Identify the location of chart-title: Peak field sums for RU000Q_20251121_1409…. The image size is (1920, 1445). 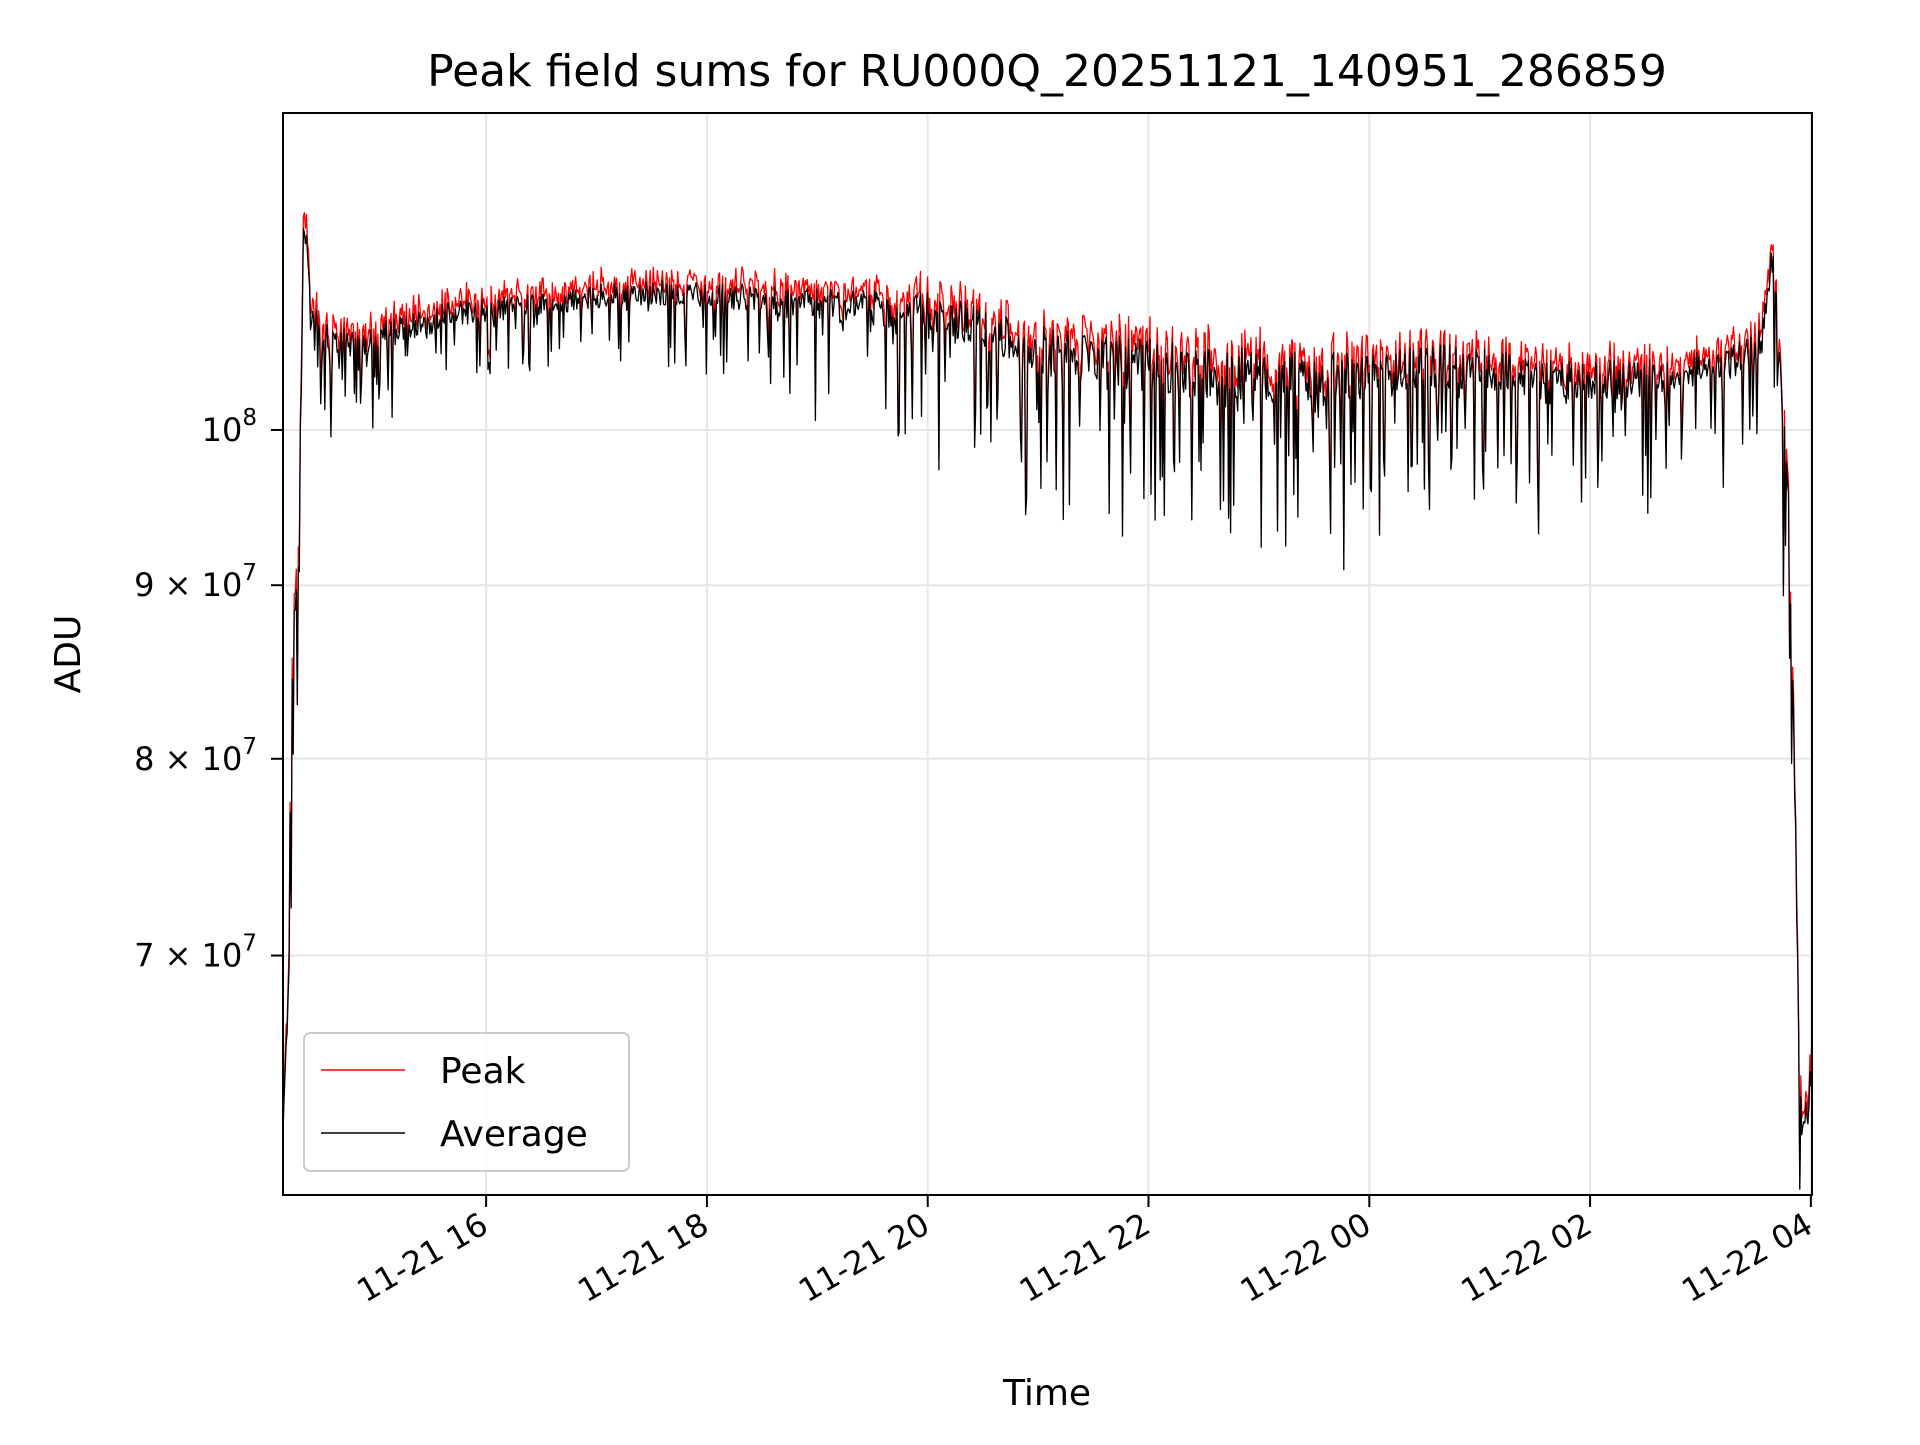
(1047, 71).